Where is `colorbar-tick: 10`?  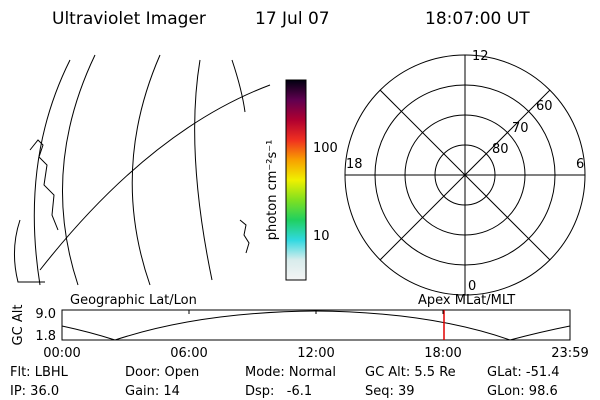 colorbar-tick: 10 is located at coordinates (321, 236).